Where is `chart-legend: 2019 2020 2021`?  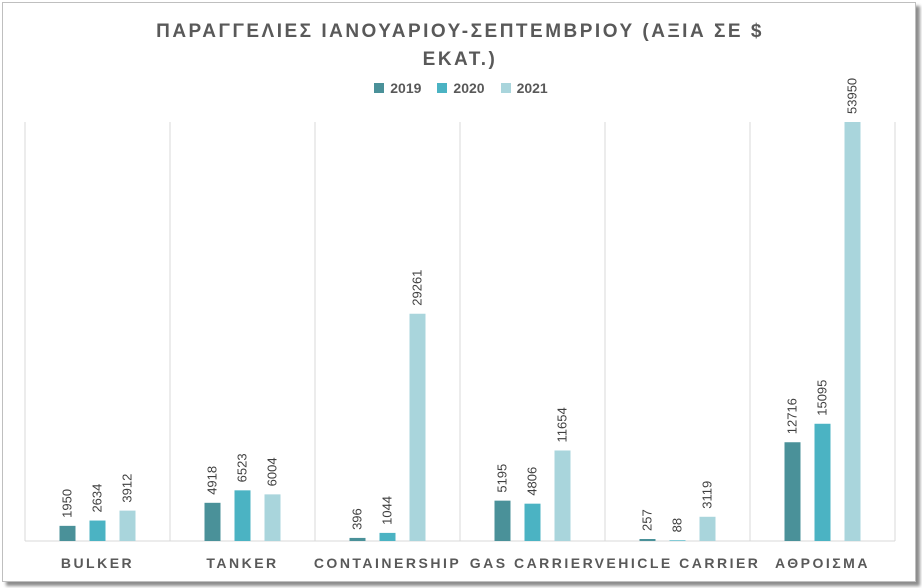 chart-legend: 2019 2020 2021 is located at coordinates (461, 88).